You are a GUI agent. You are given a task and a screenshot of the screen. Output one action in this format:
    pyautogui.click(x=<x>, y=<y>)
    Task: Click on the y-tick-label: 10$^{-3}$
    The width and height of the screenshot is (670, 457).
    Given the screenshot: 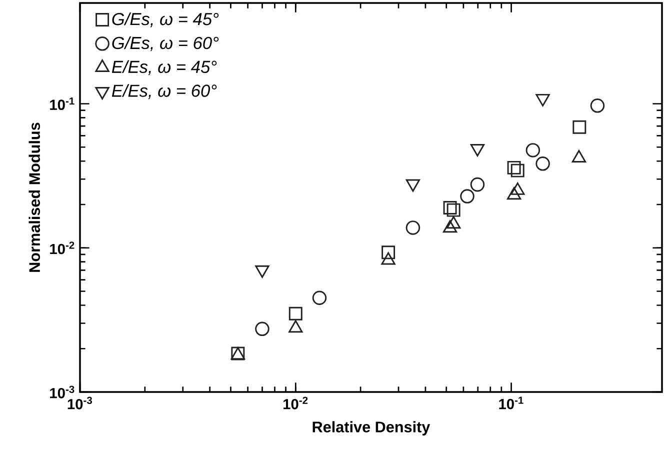 What is the action you would take?
    pyautogui.click(x=62, y=392)
    